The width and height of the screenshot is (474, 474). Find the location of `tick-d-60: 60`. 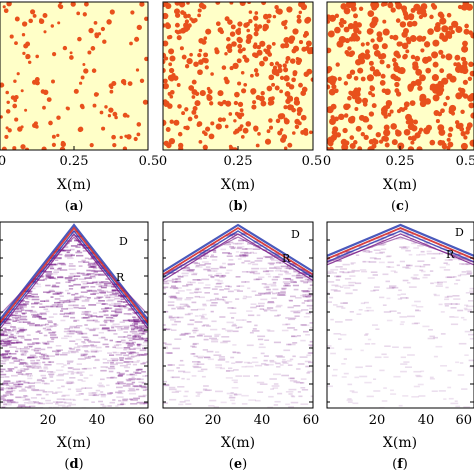

tick-d-60: 60 is located at coordinates (146, 420).